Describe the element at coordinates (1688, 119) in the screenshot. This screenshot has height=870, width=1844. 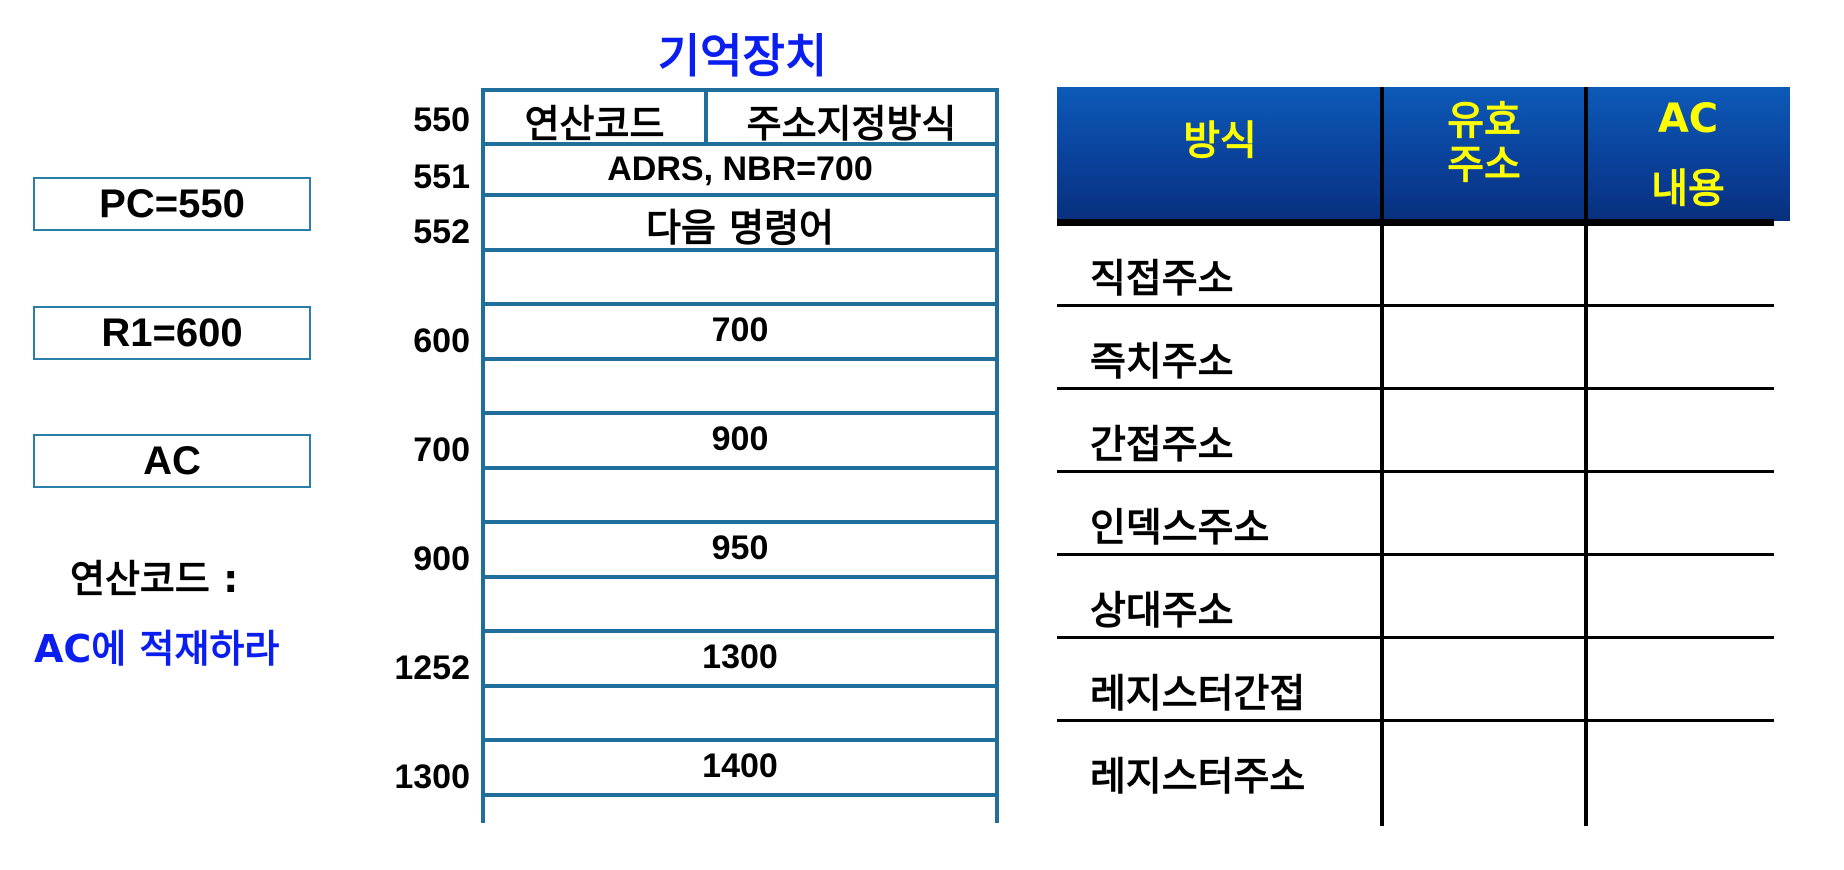
I see `header-ac-content-line1: AC` at that location.